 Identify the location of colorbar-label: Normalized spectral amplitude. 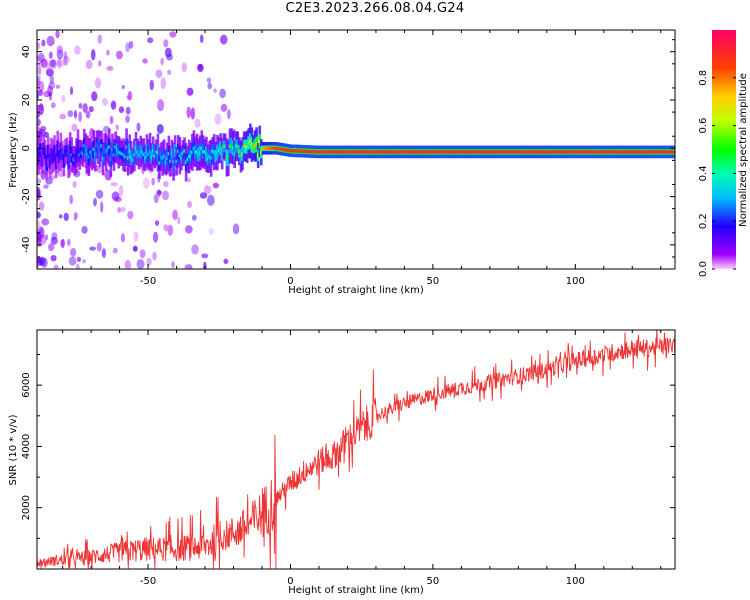
(743, 150).